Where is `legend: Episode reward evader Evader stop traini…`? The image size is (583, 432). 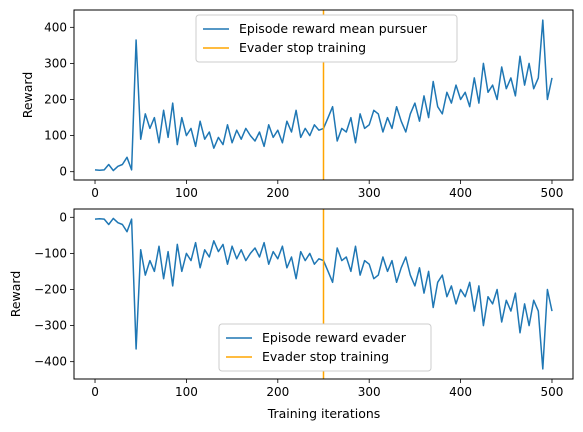
legend: Episode reward evader Evader stop traini… is located at coordinates (325, 347).